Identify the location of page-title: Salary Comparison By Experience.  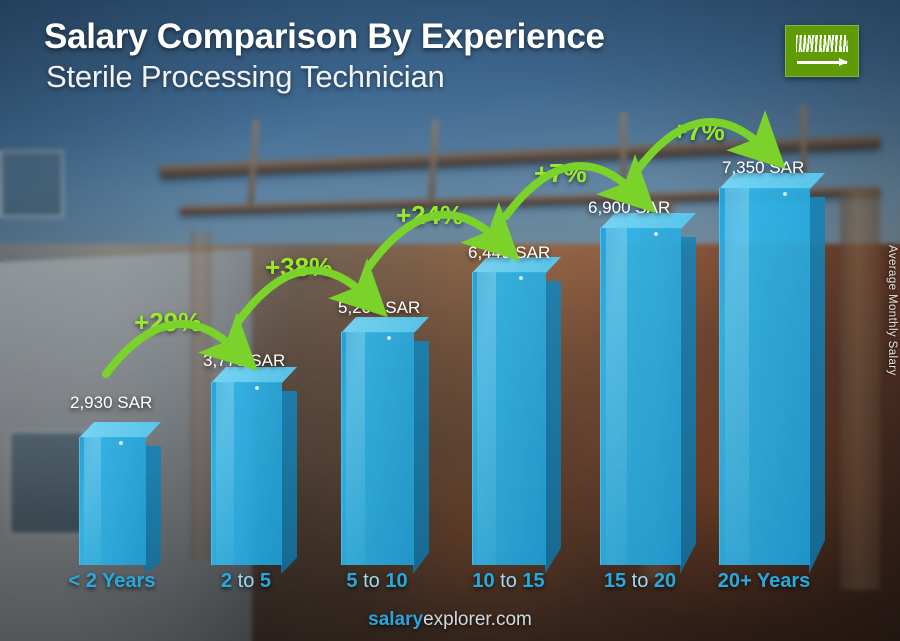
(324, 36).